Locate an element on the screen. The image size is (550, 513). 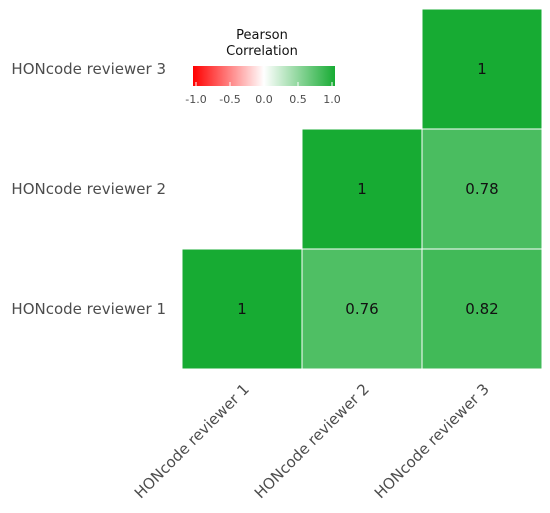
legend-tick-label: -0.5 is located at coordinates (229, 99).